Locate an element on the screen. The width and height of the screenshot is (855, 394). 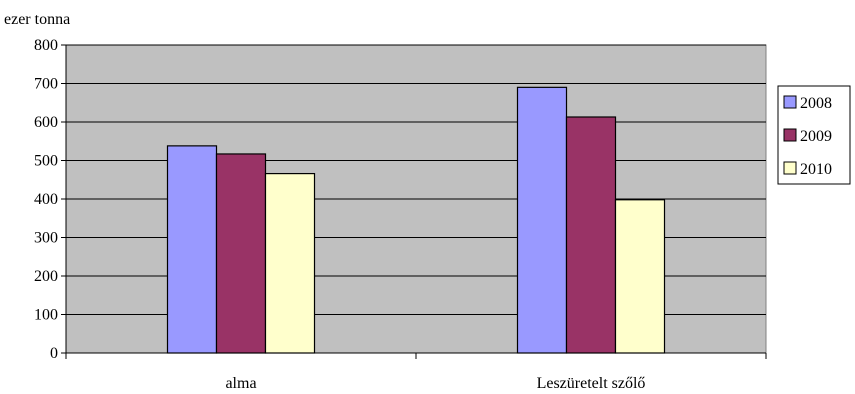
y-tick-label: 100 is located at coordinates (46, 315).